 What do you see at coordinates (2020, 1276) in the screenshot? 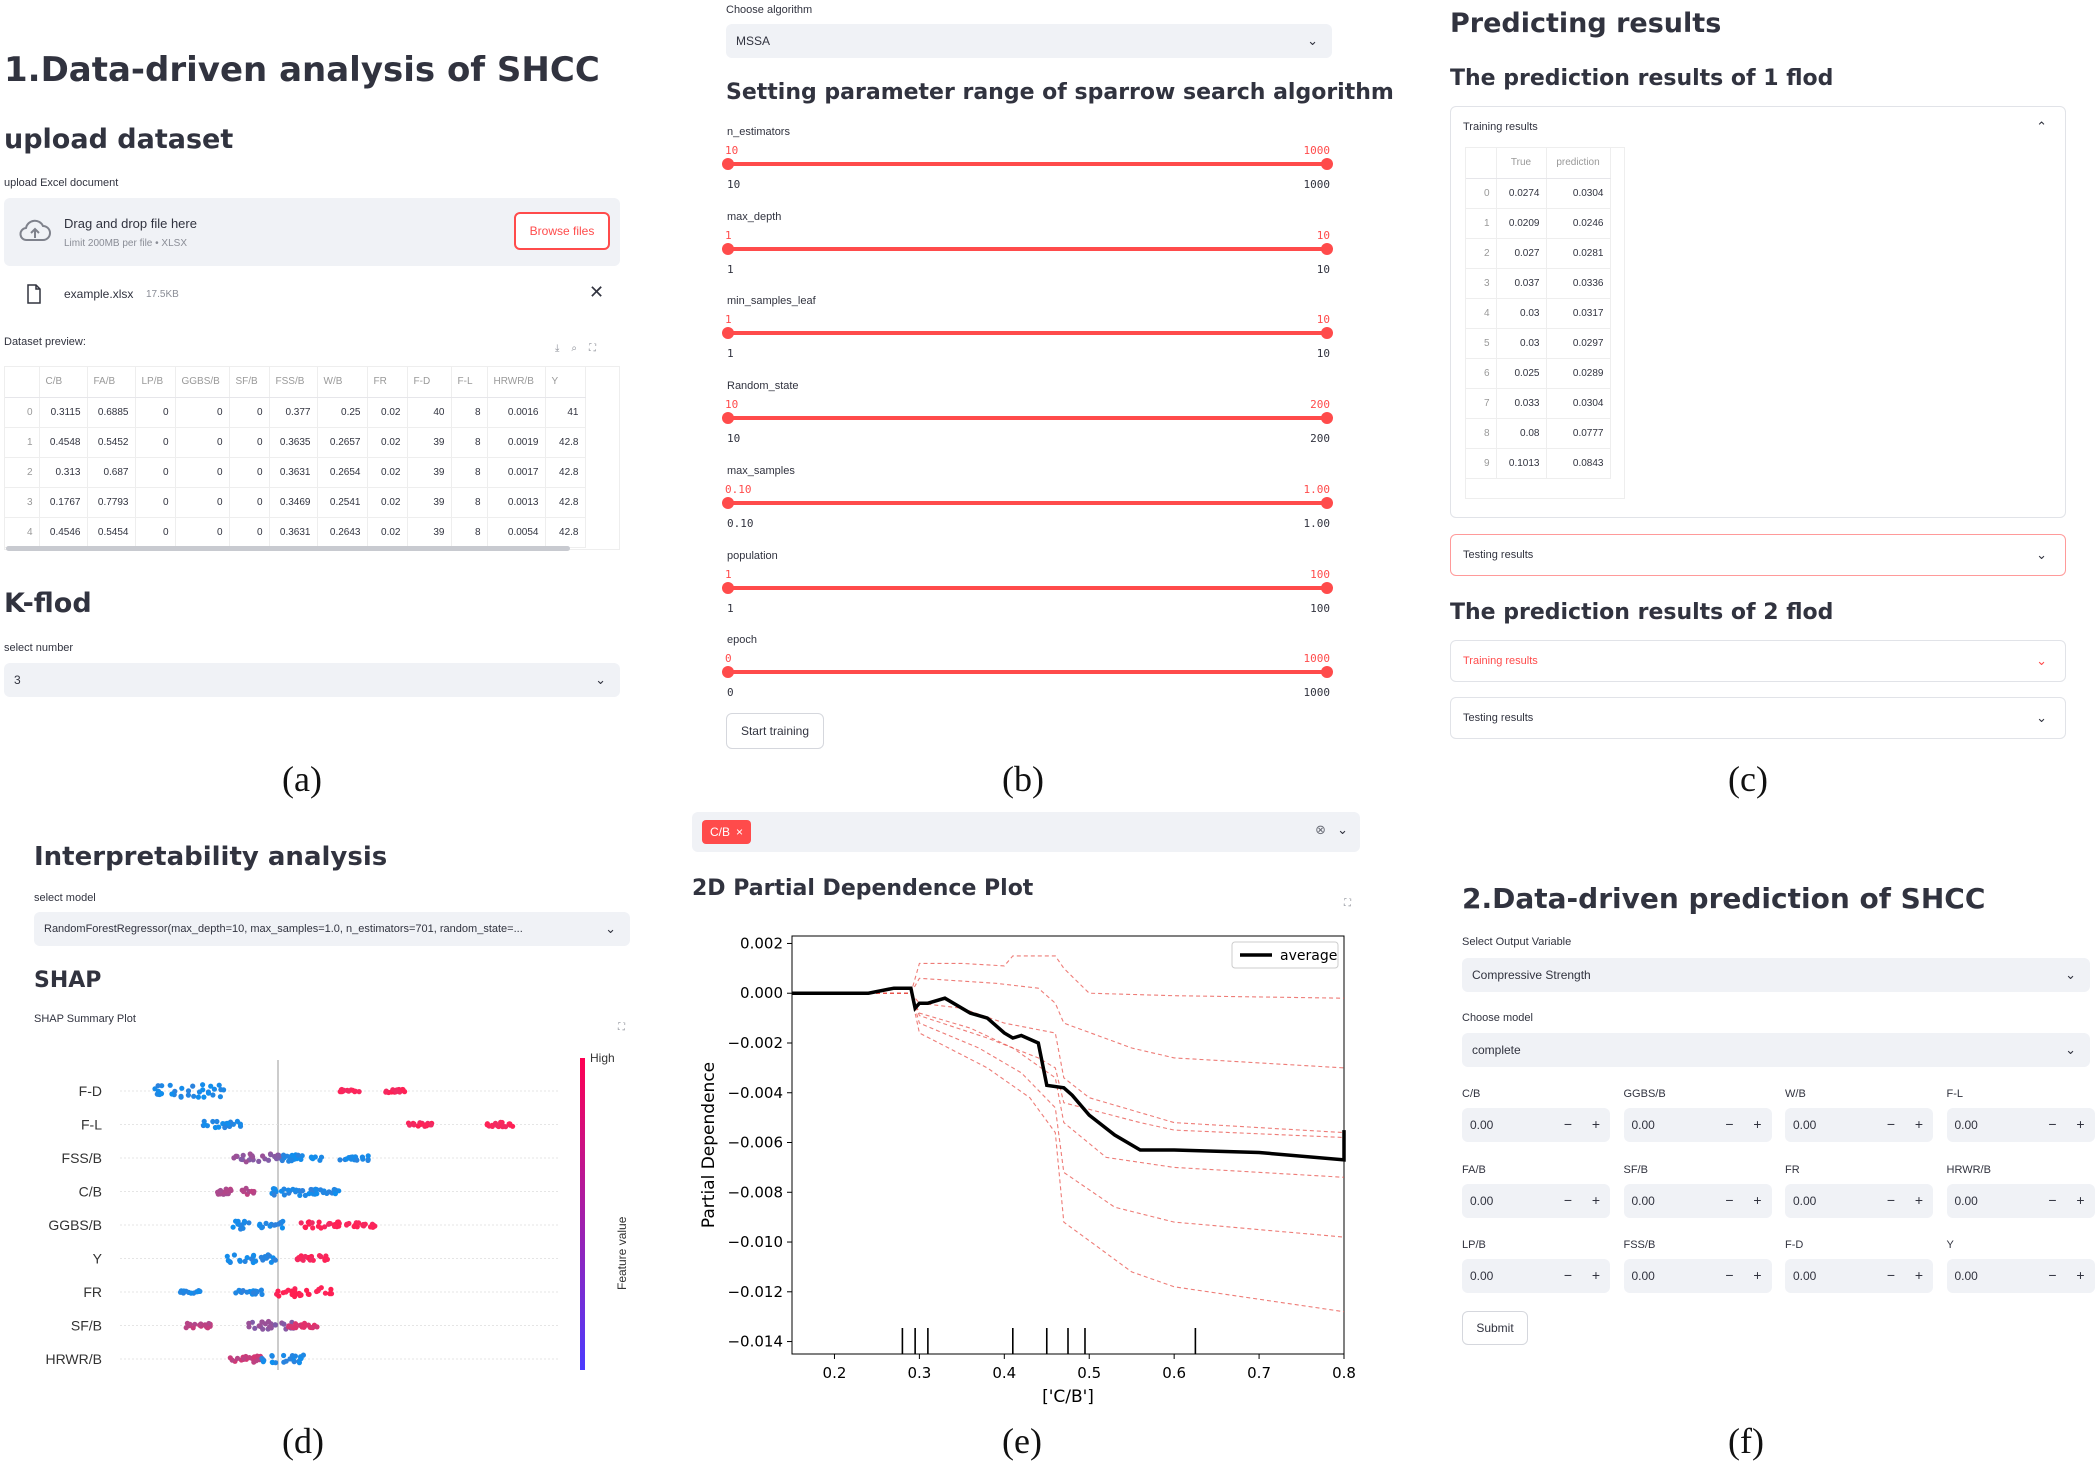
I see `number-input-y: 0.00 − +` at bounding box center [2020, 1276].